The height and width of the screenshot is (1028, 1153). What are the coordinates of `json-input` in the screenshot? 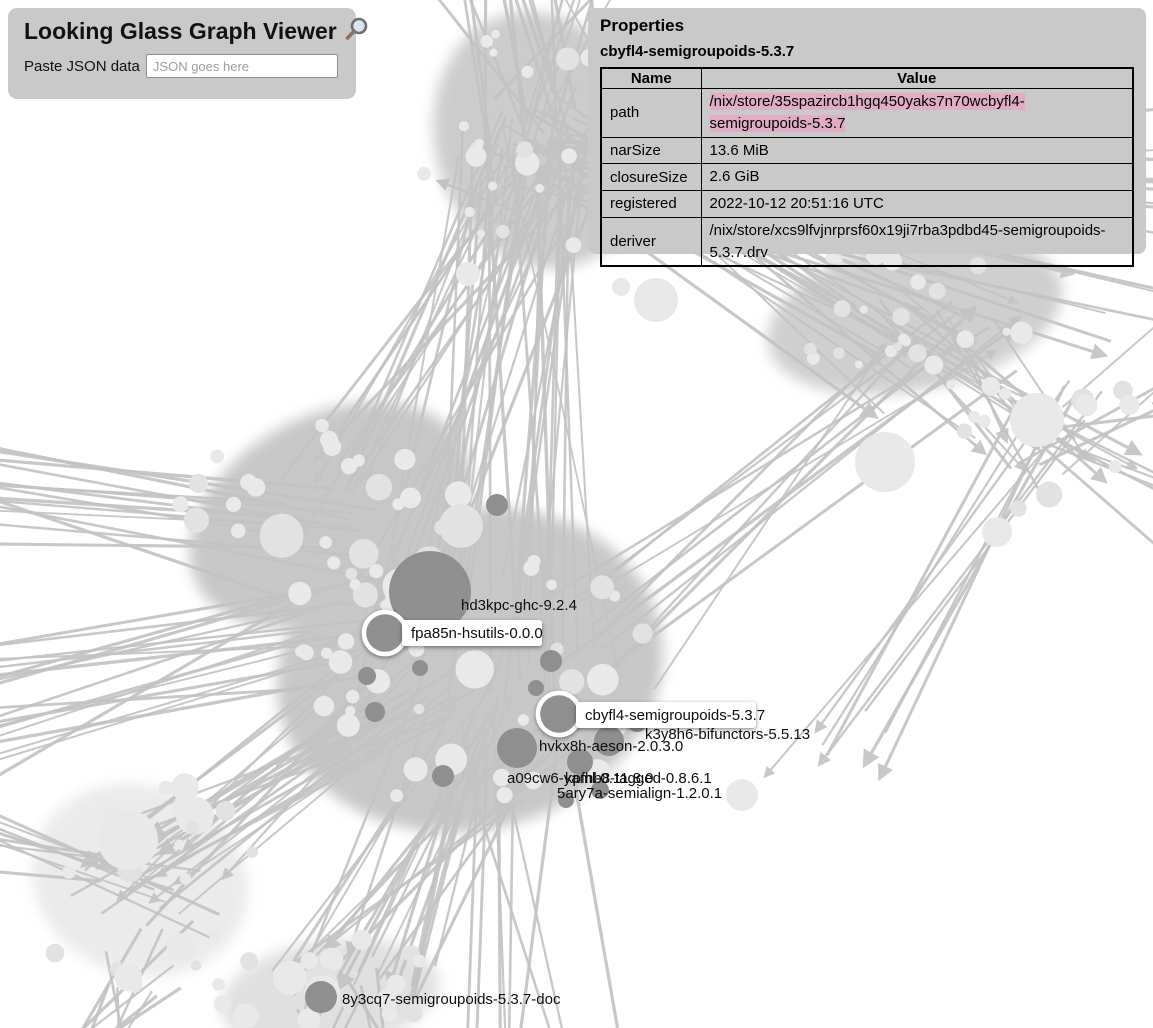 It's located at (241, 66).